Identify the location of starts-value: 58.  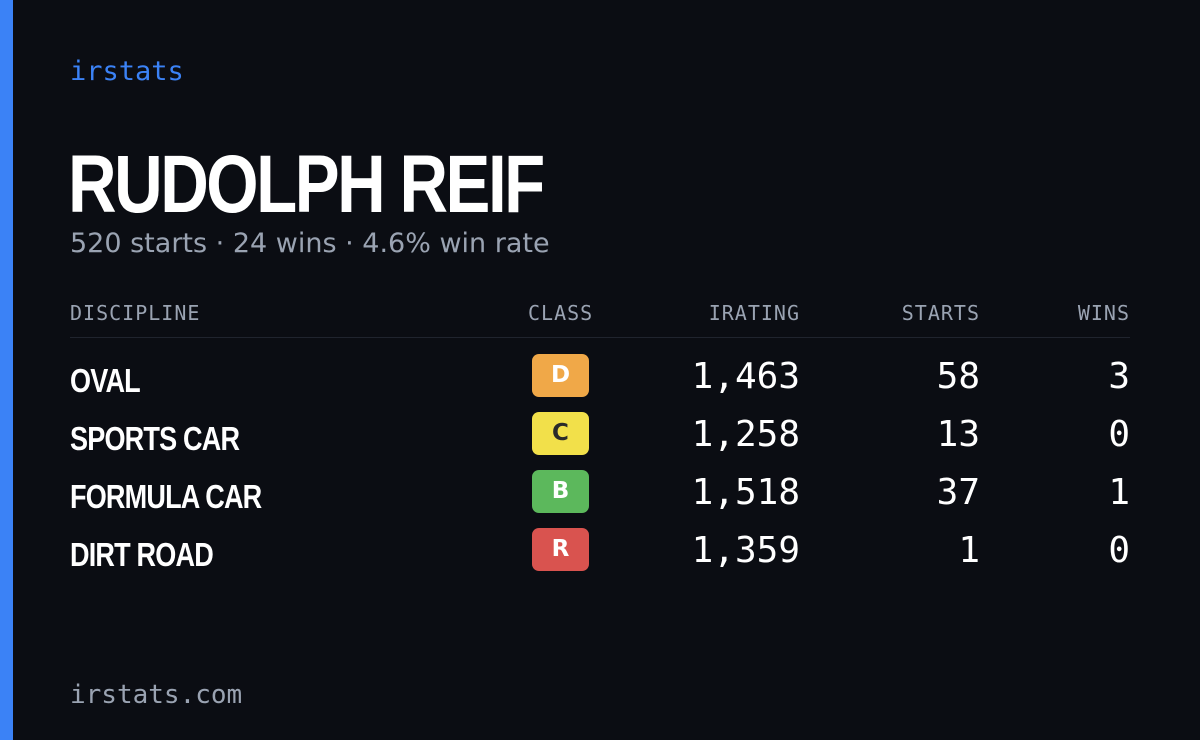
(958, 376).